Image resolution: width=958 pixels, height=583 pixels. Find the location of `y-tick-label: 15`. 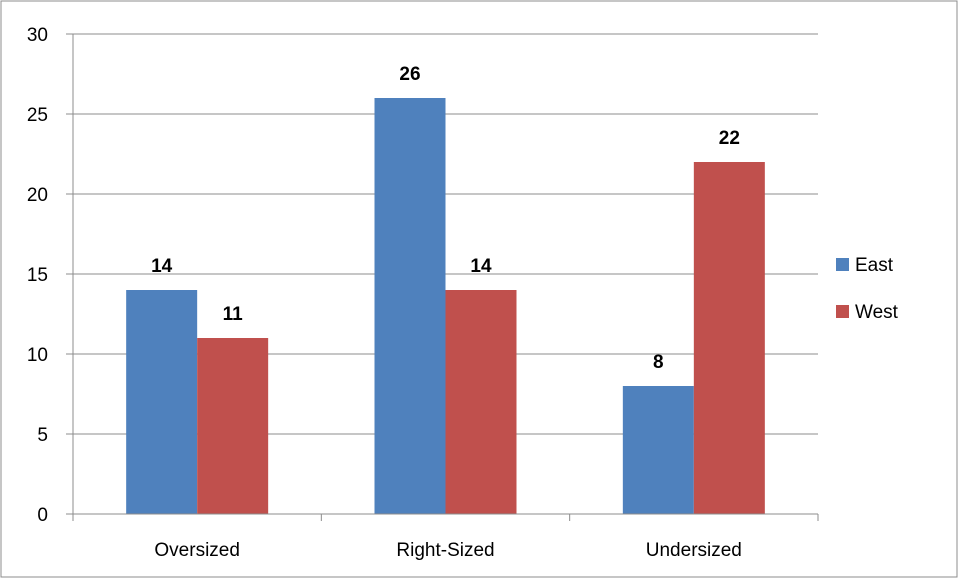

y-tick-label: 15 is located at coordinates (37, 275).